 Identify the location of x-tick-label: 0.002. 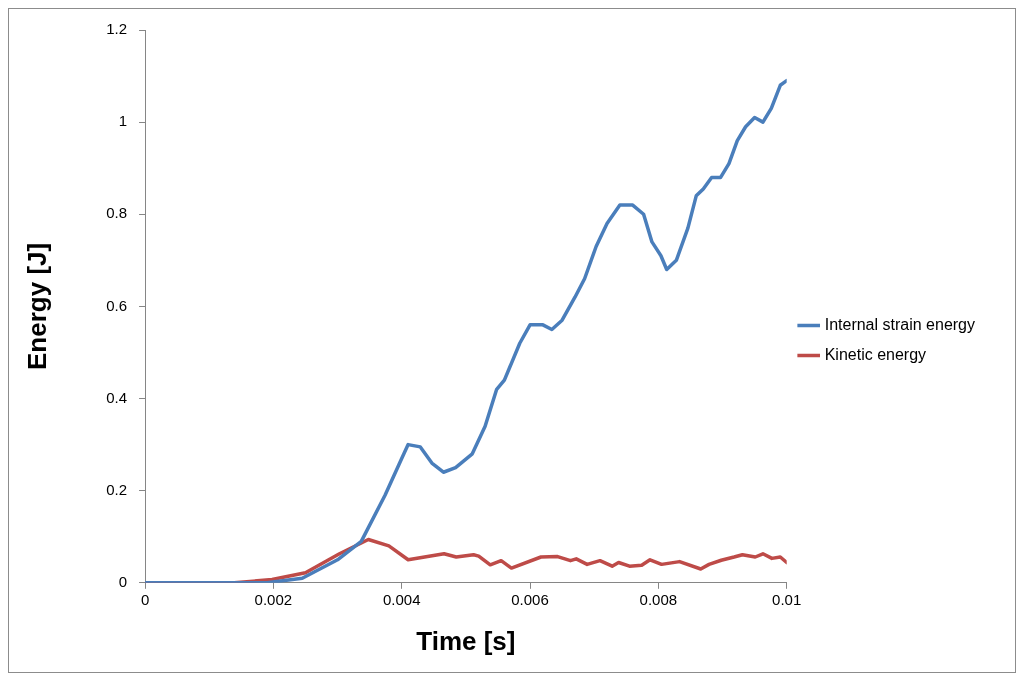
(273, 599).